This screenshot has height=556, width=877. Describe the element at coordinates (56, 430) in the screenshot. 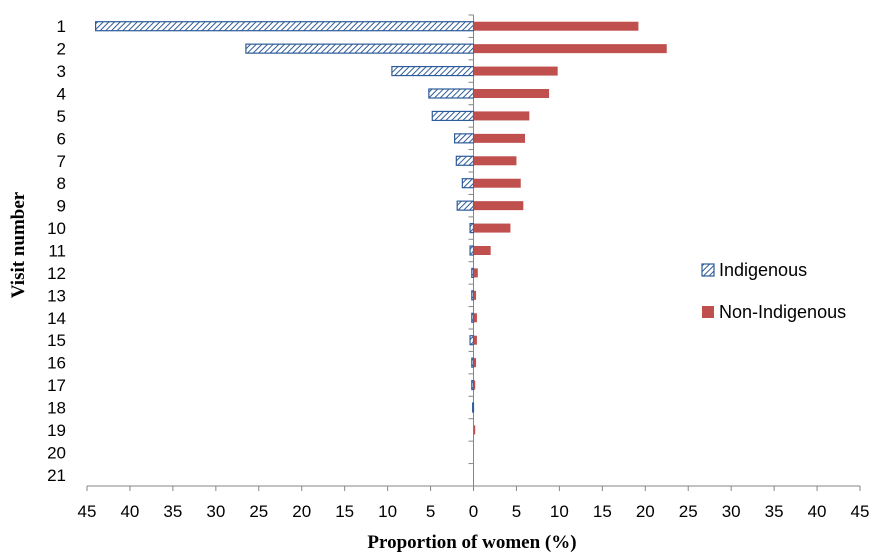

I see `y-tick-label: 19` at that location.